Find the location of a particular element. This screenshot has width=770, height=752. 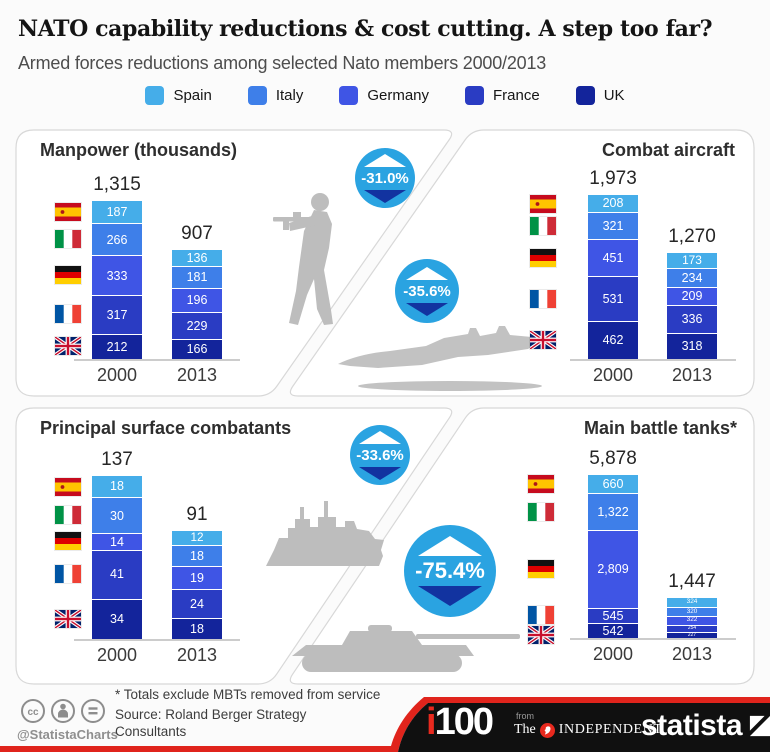

reduction-badge-surface-combatants: -33.6% is located at coordinates (380, 455).